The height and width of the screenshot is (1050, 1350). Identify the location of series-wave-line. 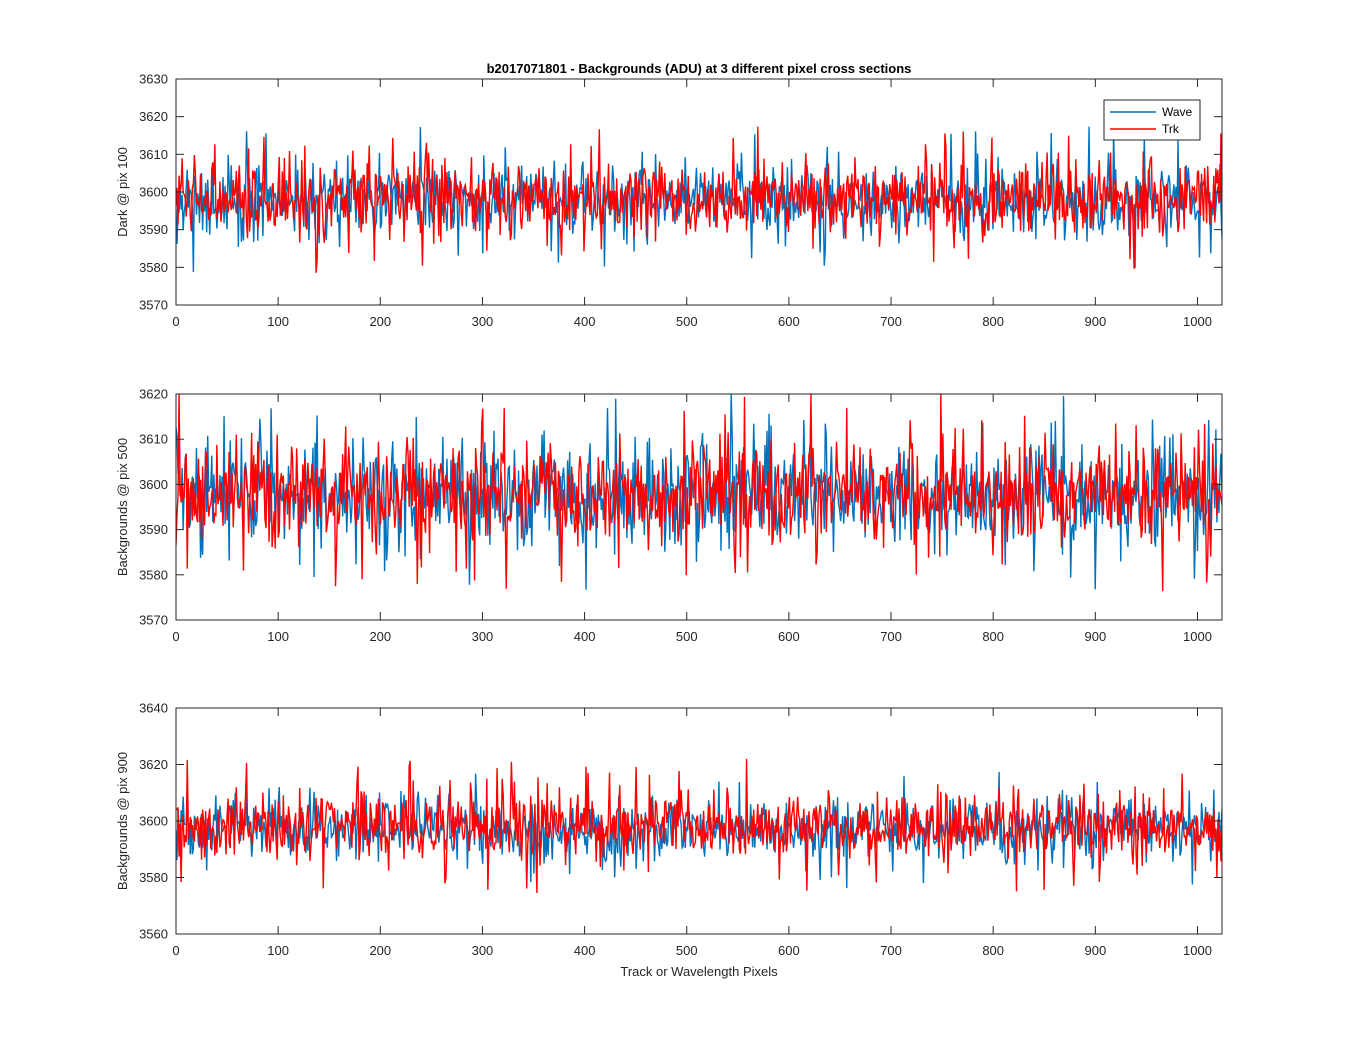
(699, 492).